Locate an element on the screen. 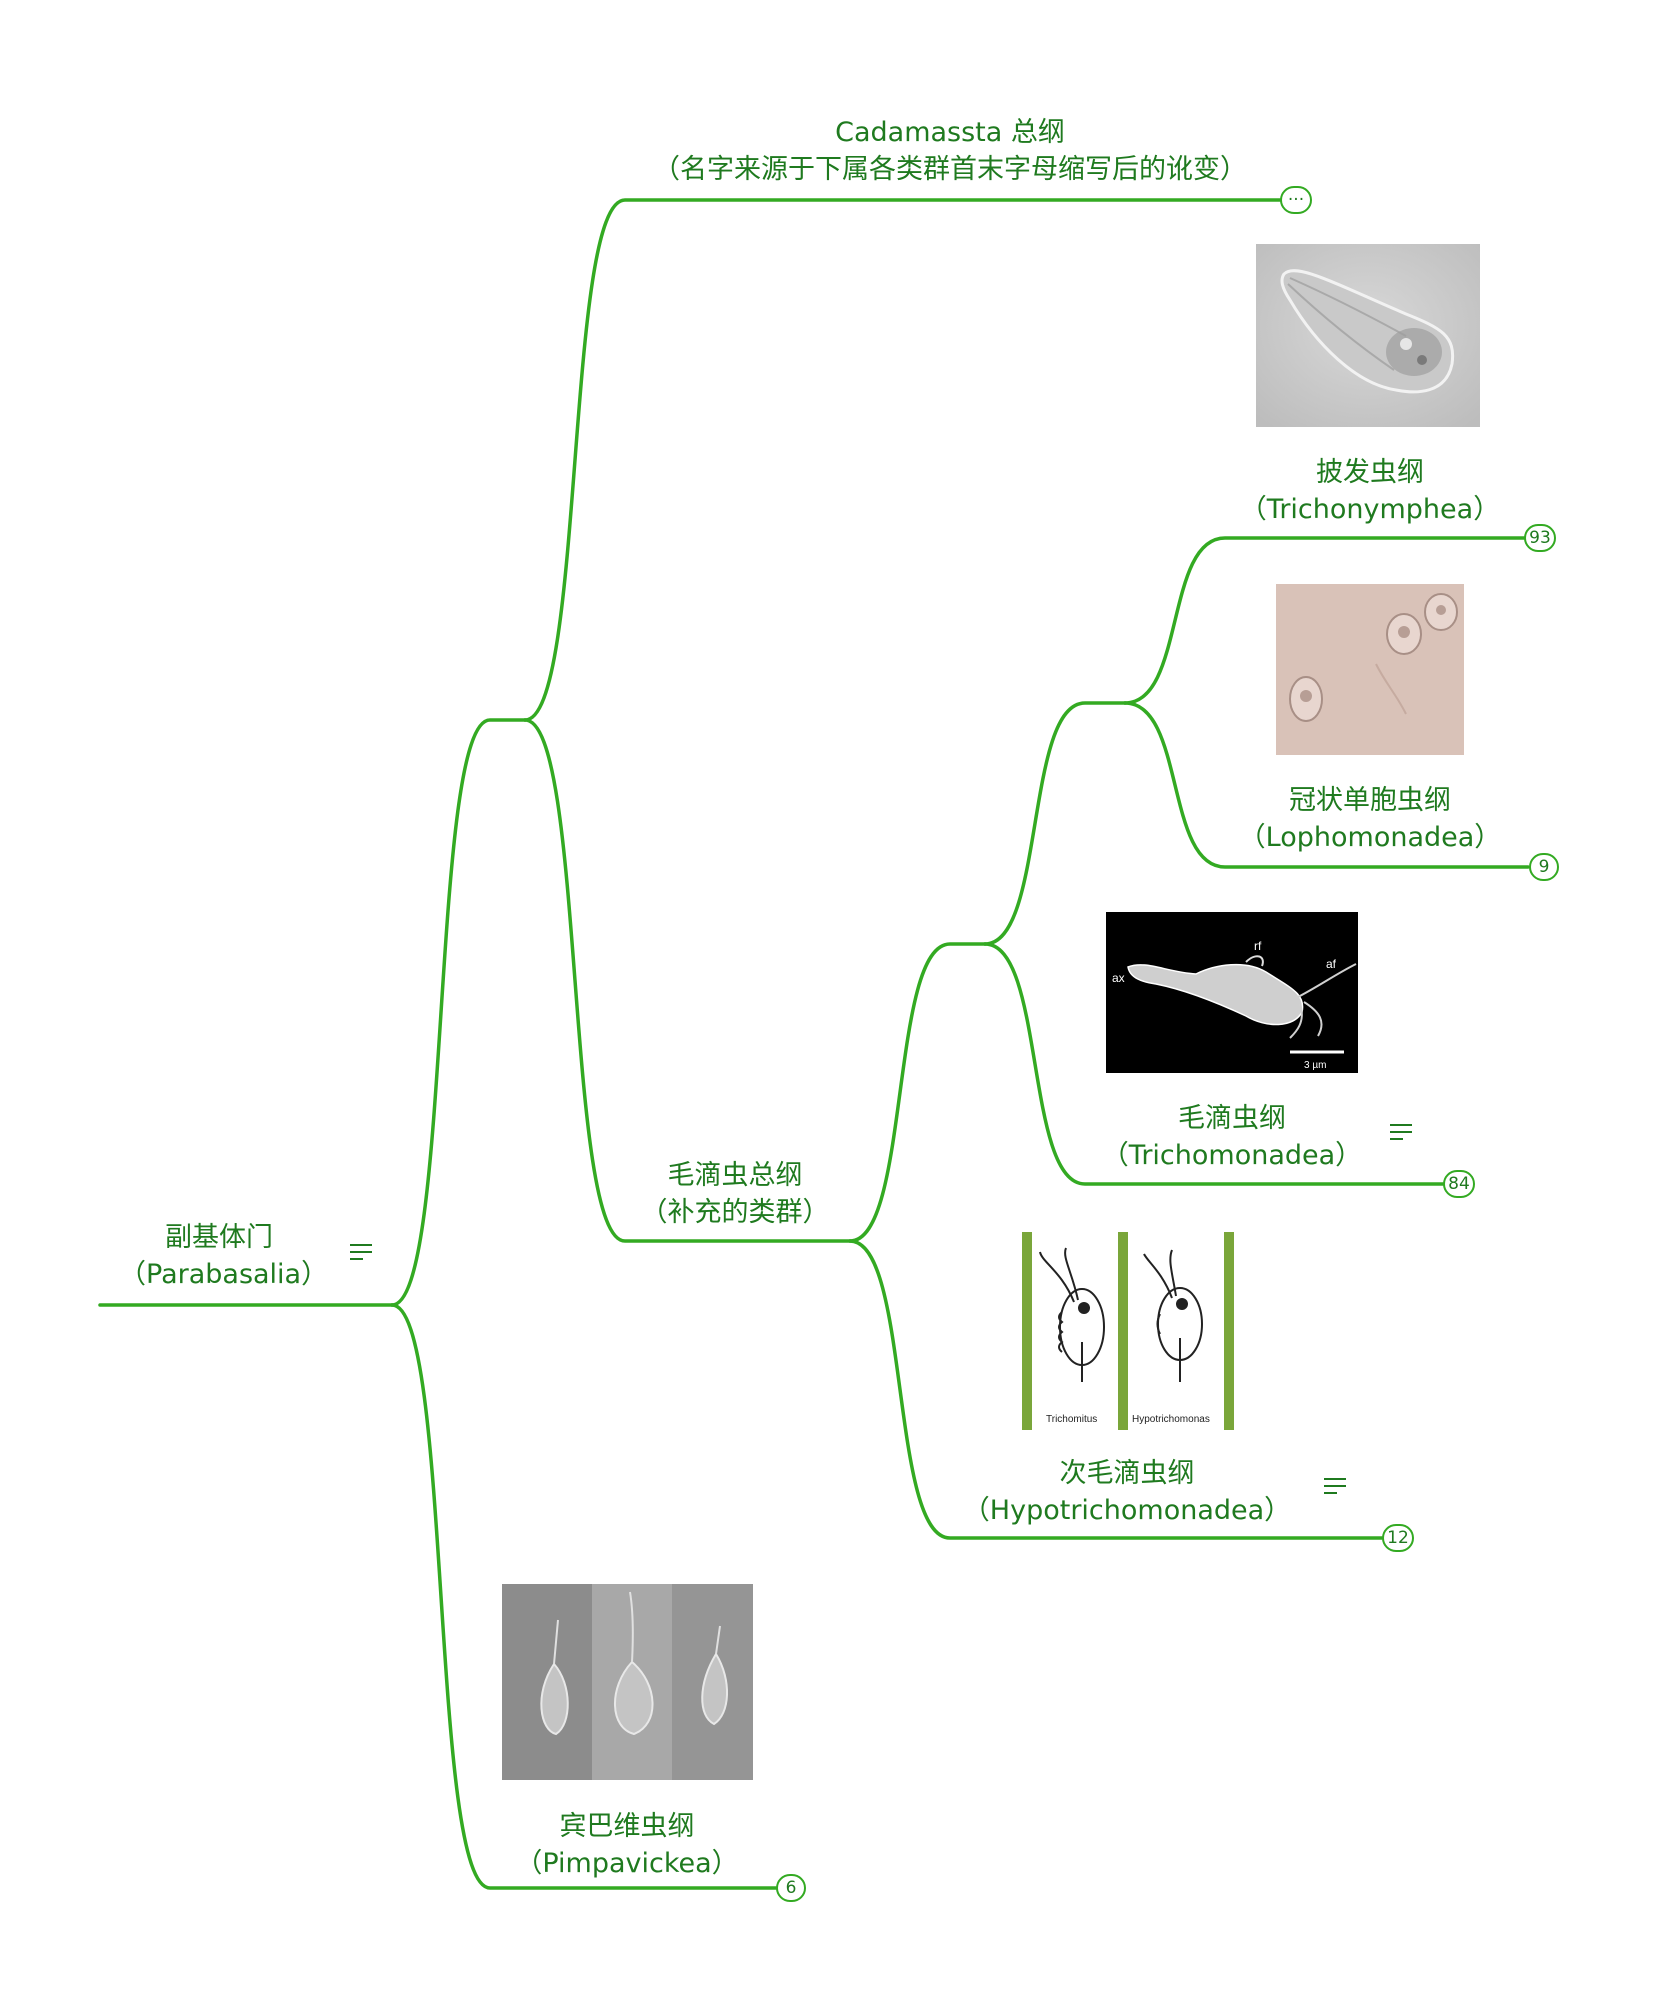 The width and height of the screenshot is (1666, 2014). trichomonadida-name: 毛滴虫总纲 is located at coordinates (735, 1175).